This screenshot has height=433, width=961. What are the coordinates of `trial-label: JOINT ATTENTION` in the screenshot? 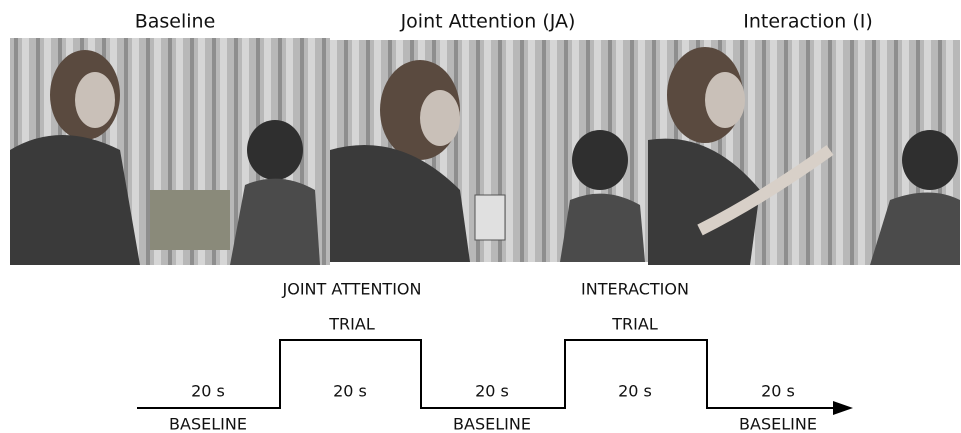 It's located at (352, 289).